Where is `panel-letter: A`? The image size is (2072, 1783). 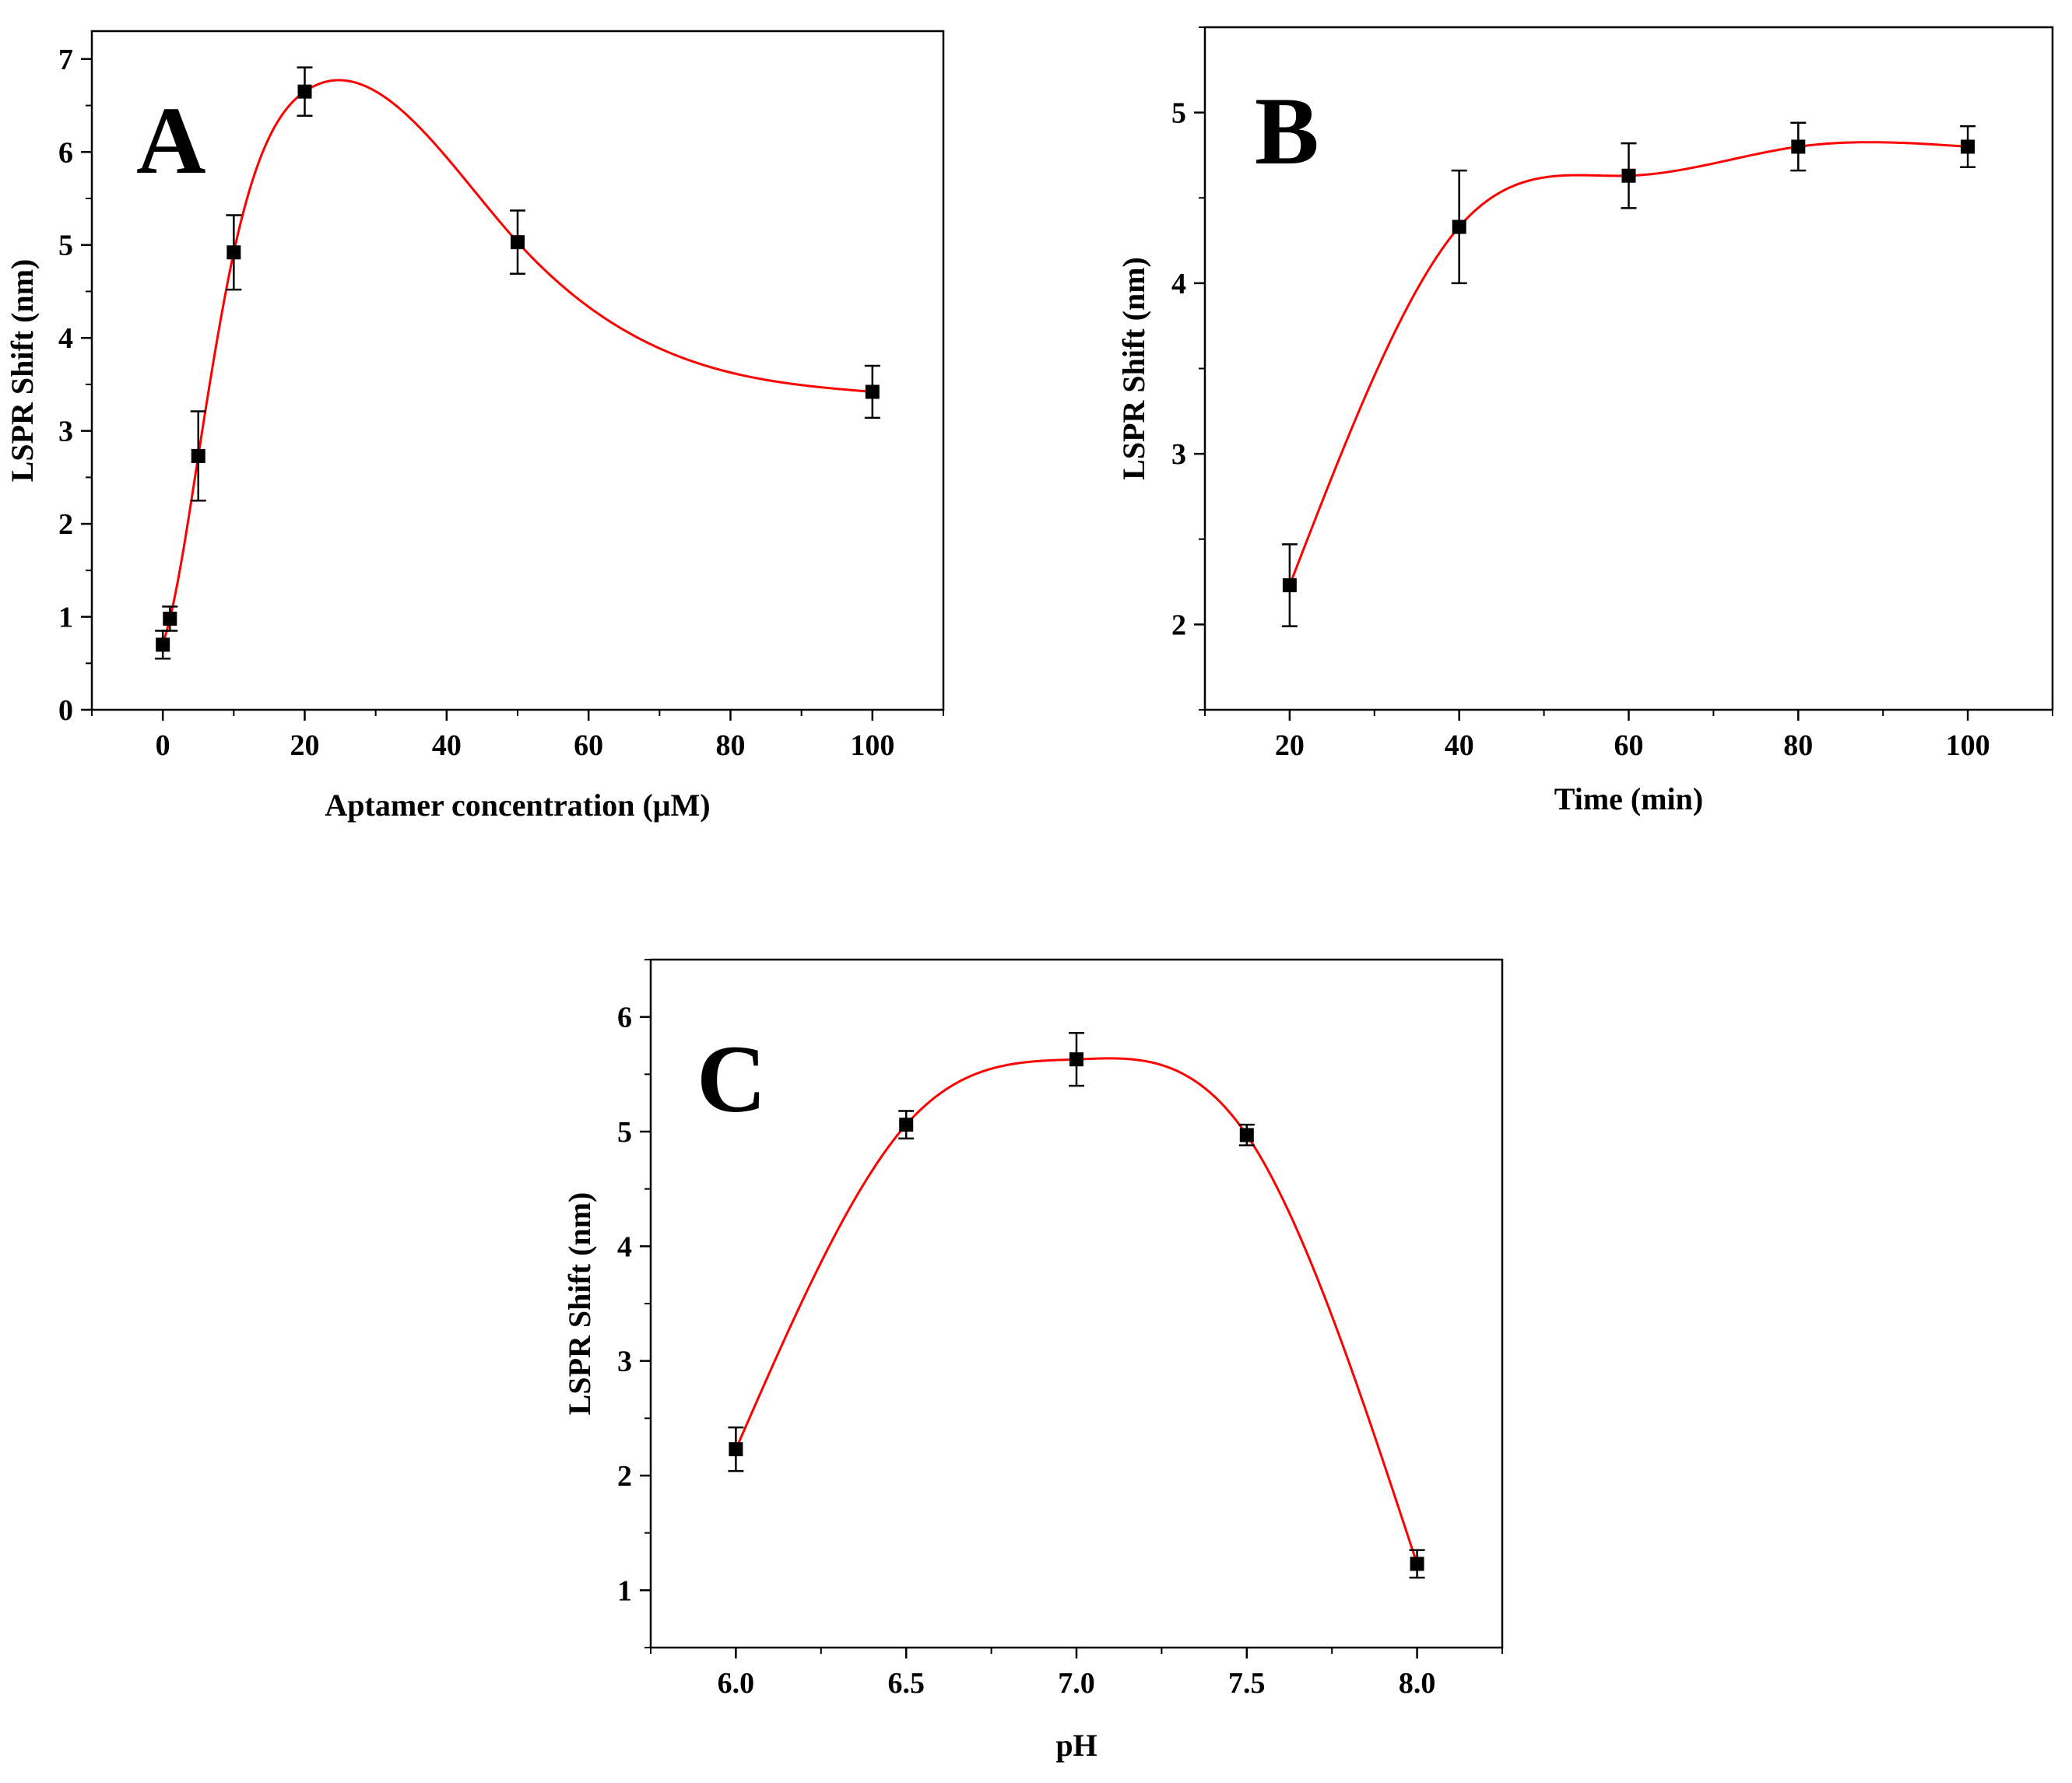
panel-letter: A is located at coordinates (171, 140).